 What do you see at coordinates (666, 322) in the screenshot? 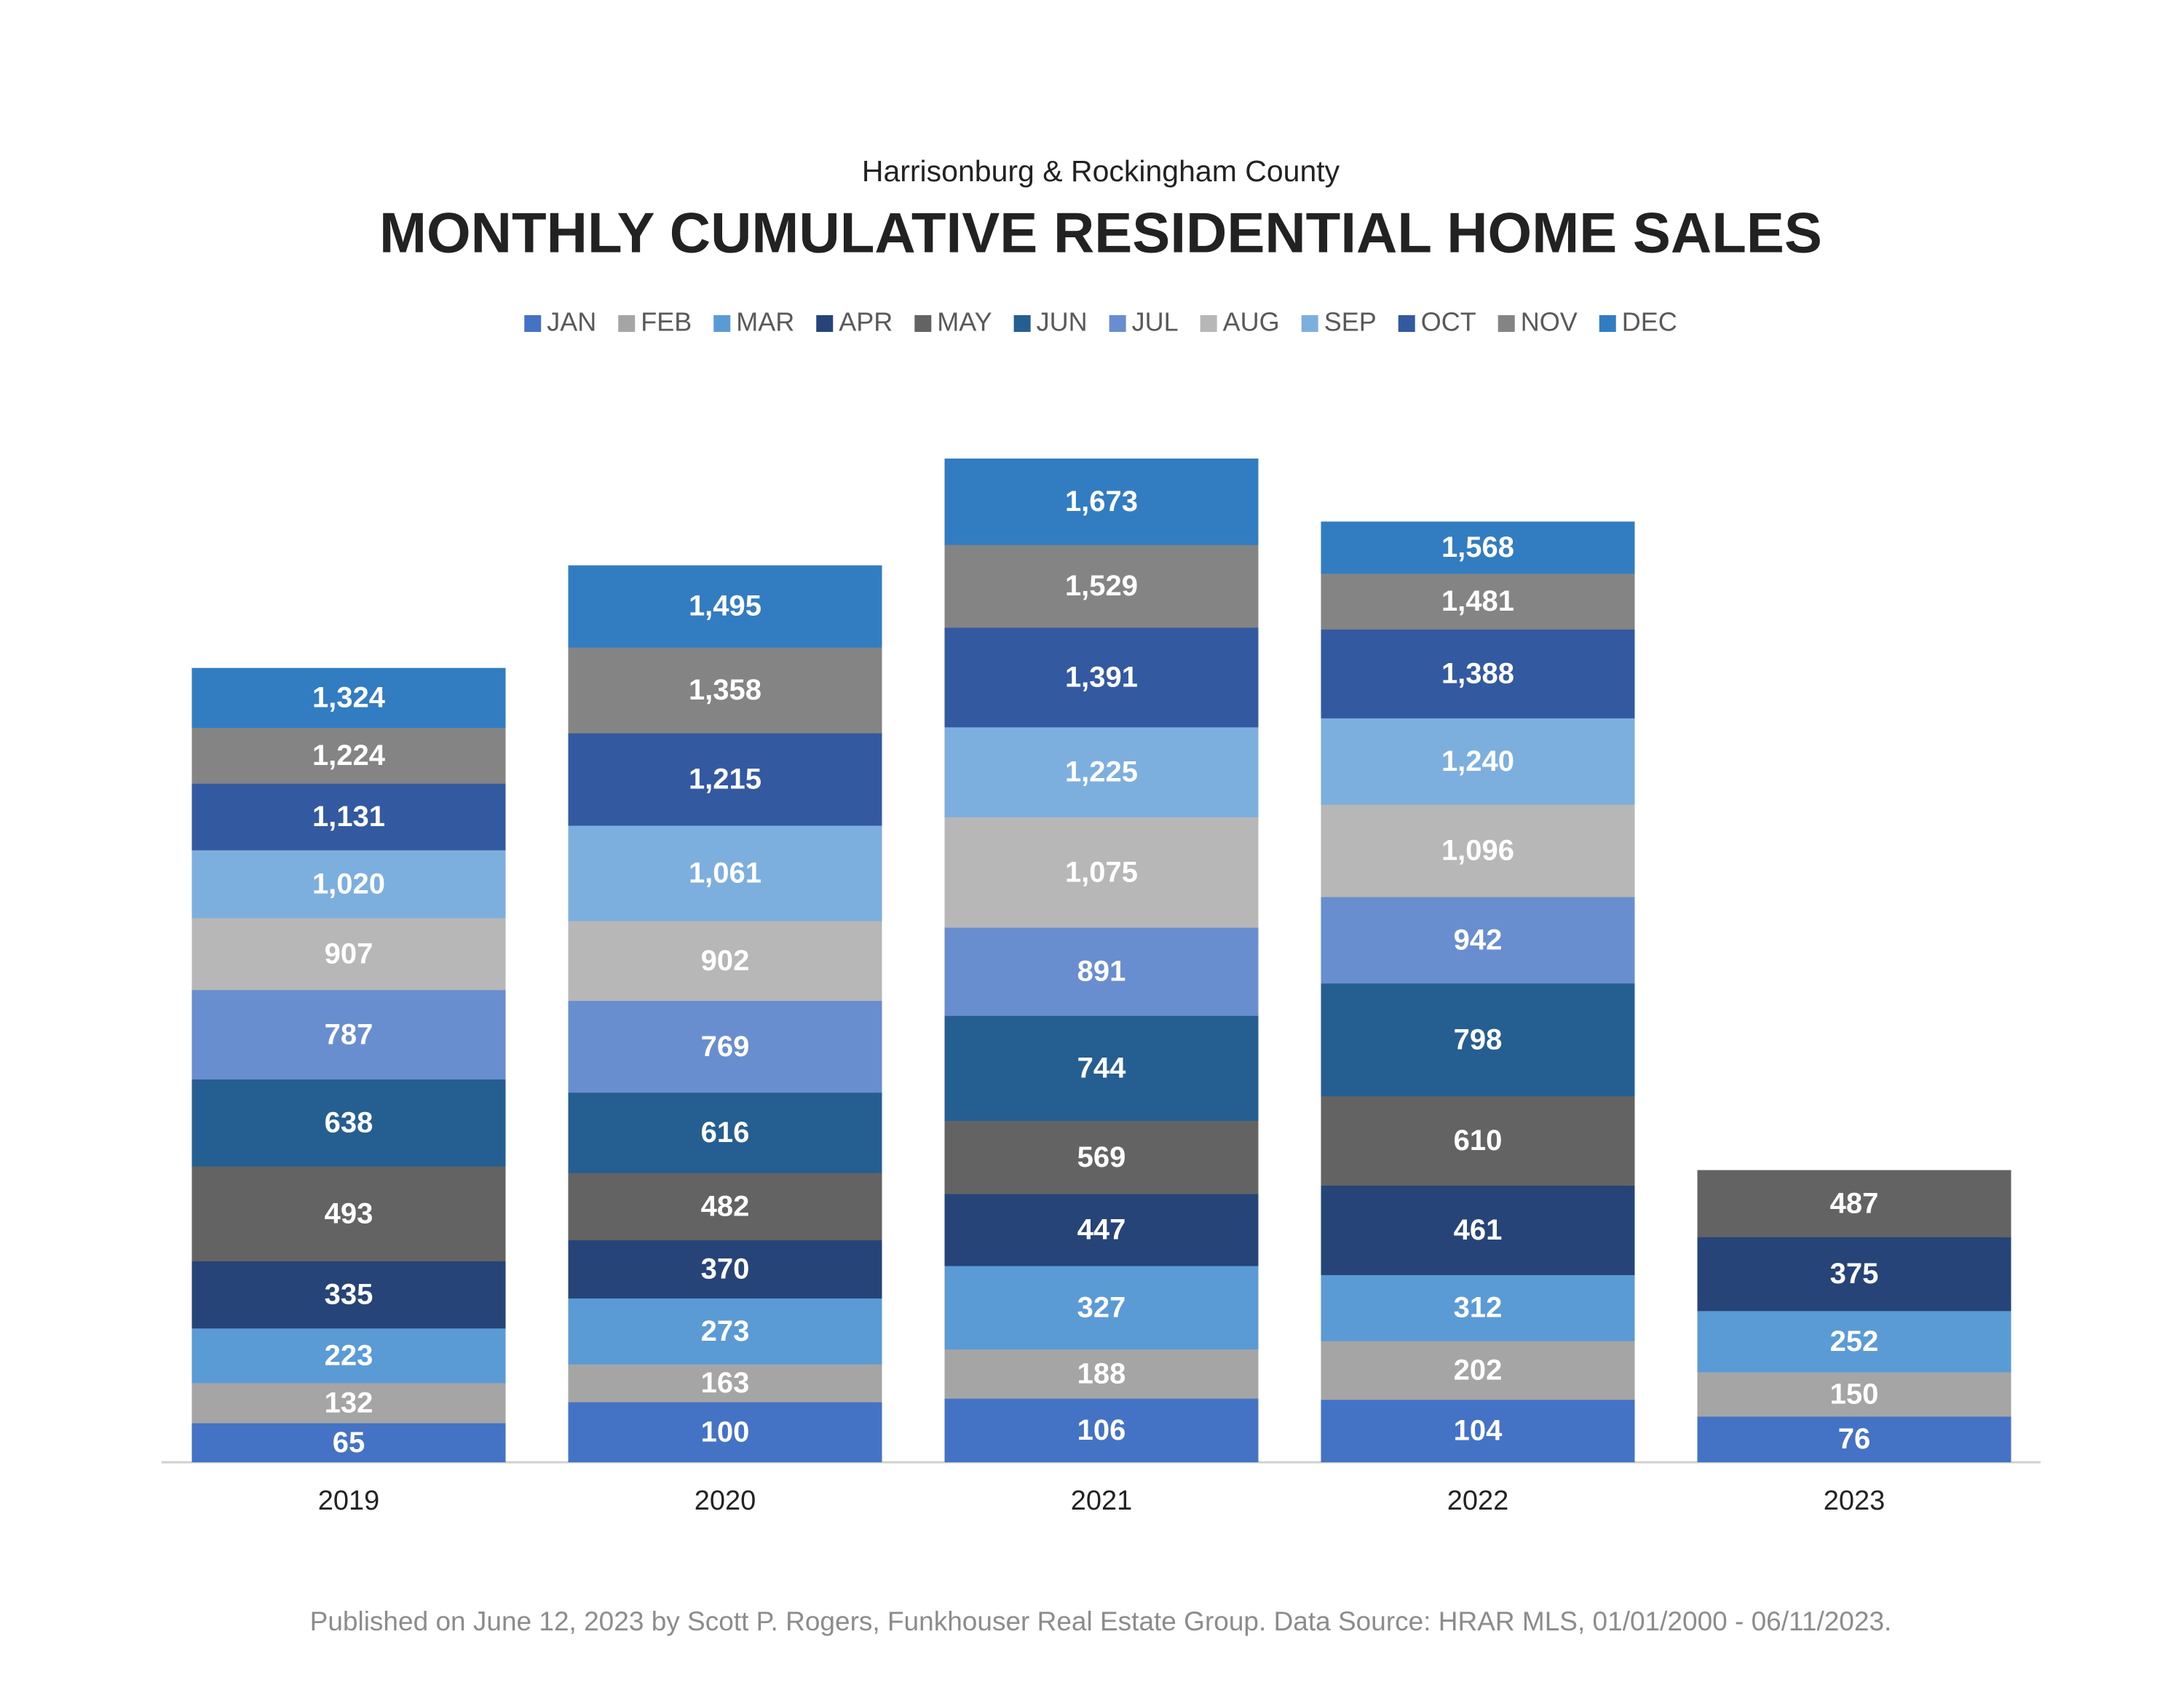
I see `legend-label: FEB` at bounding box center [666, 322].